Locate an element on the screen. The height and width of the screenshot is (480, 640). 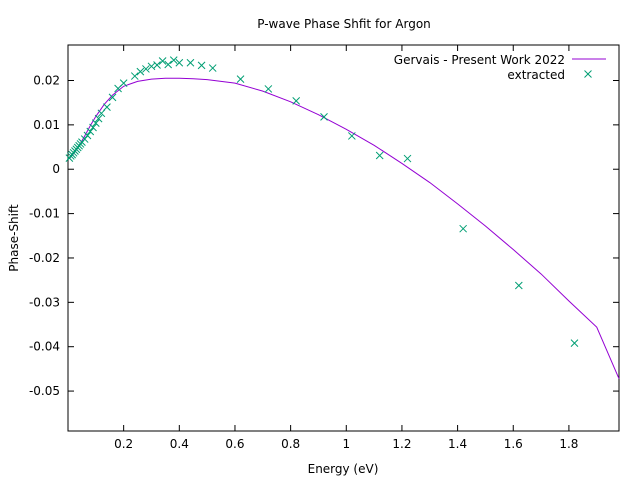
x-tick-label: 1.6 is located at coordinates (513, 444).